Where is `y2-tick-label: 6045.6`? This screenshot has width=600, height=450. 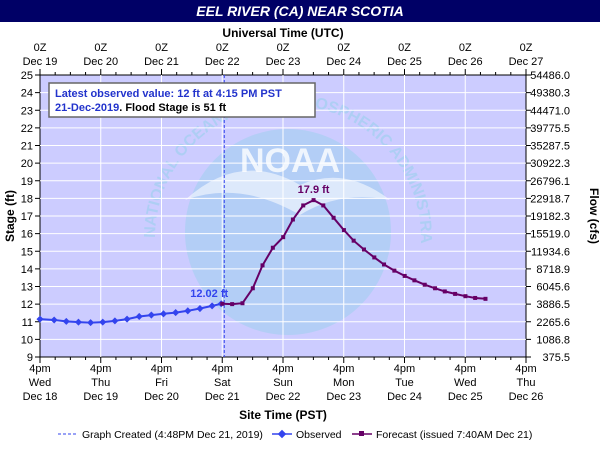 y2-tick-label: 6045.6 is located at coordinates (553, 288).